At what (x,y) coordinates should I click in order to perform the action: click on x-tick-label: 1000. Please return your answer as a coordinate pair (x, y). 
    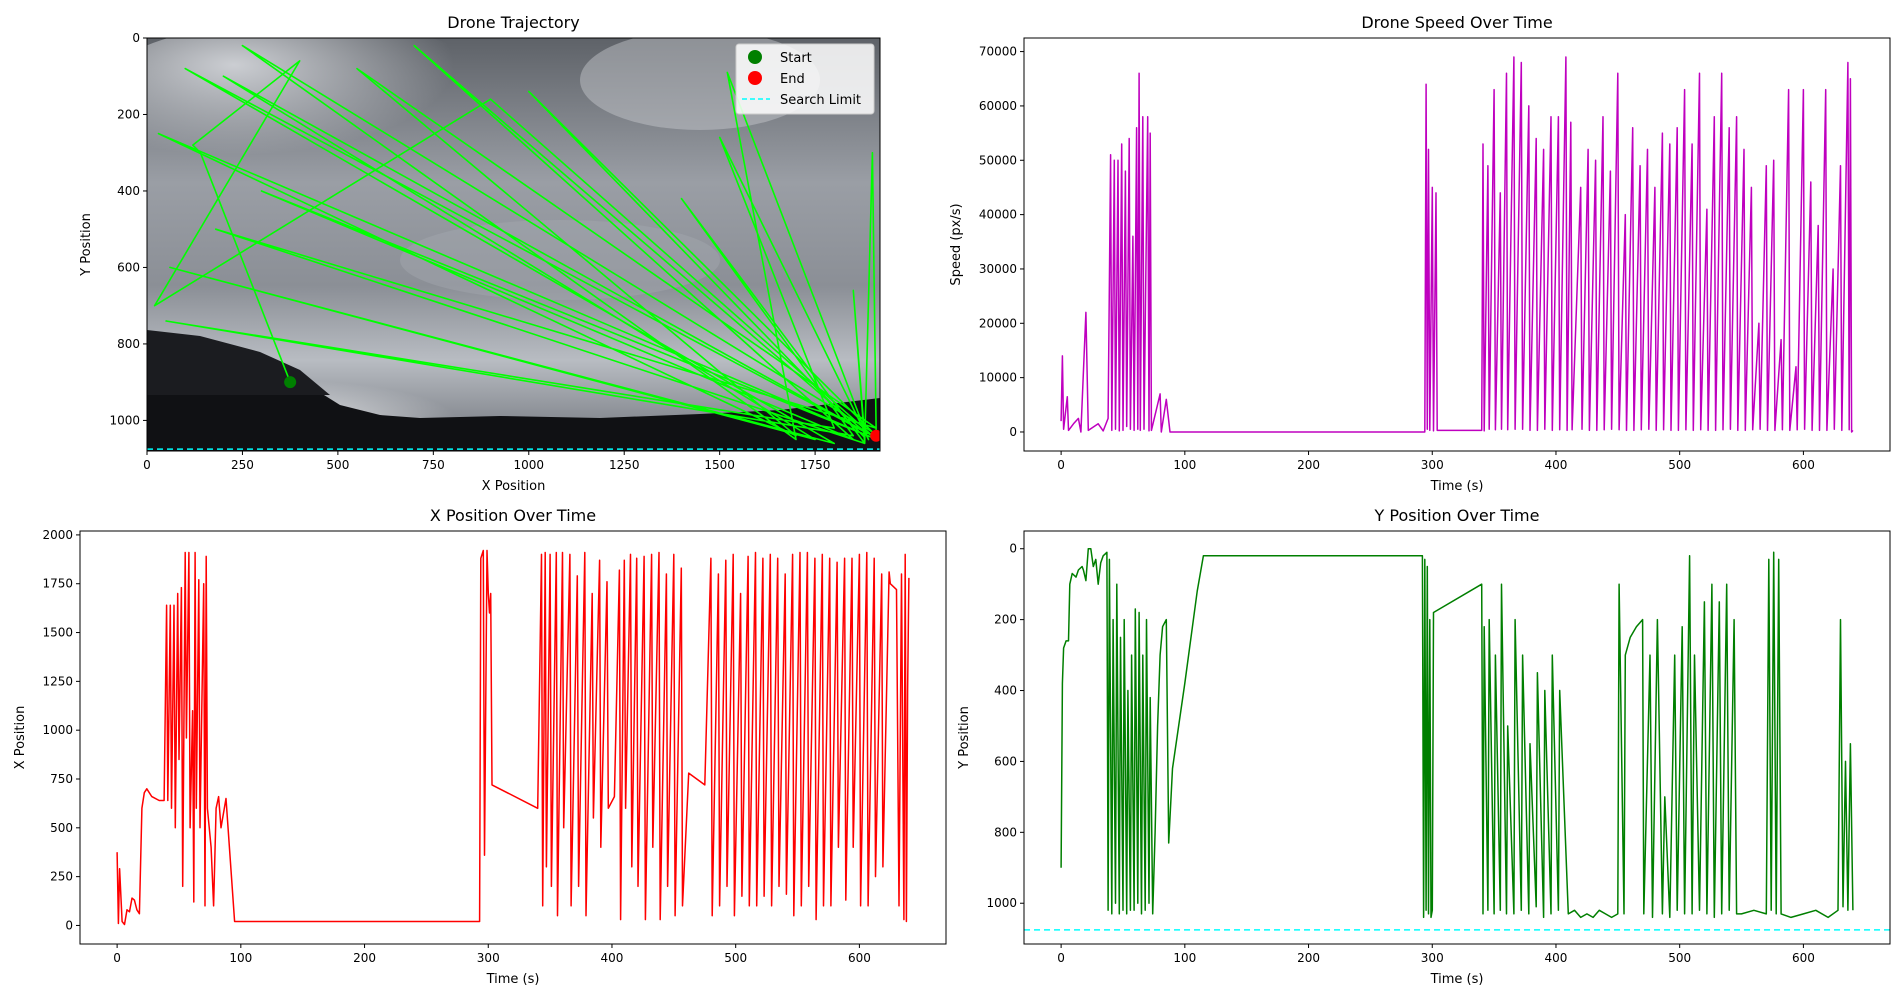
    Looking at the image, I should click on (528, 465).